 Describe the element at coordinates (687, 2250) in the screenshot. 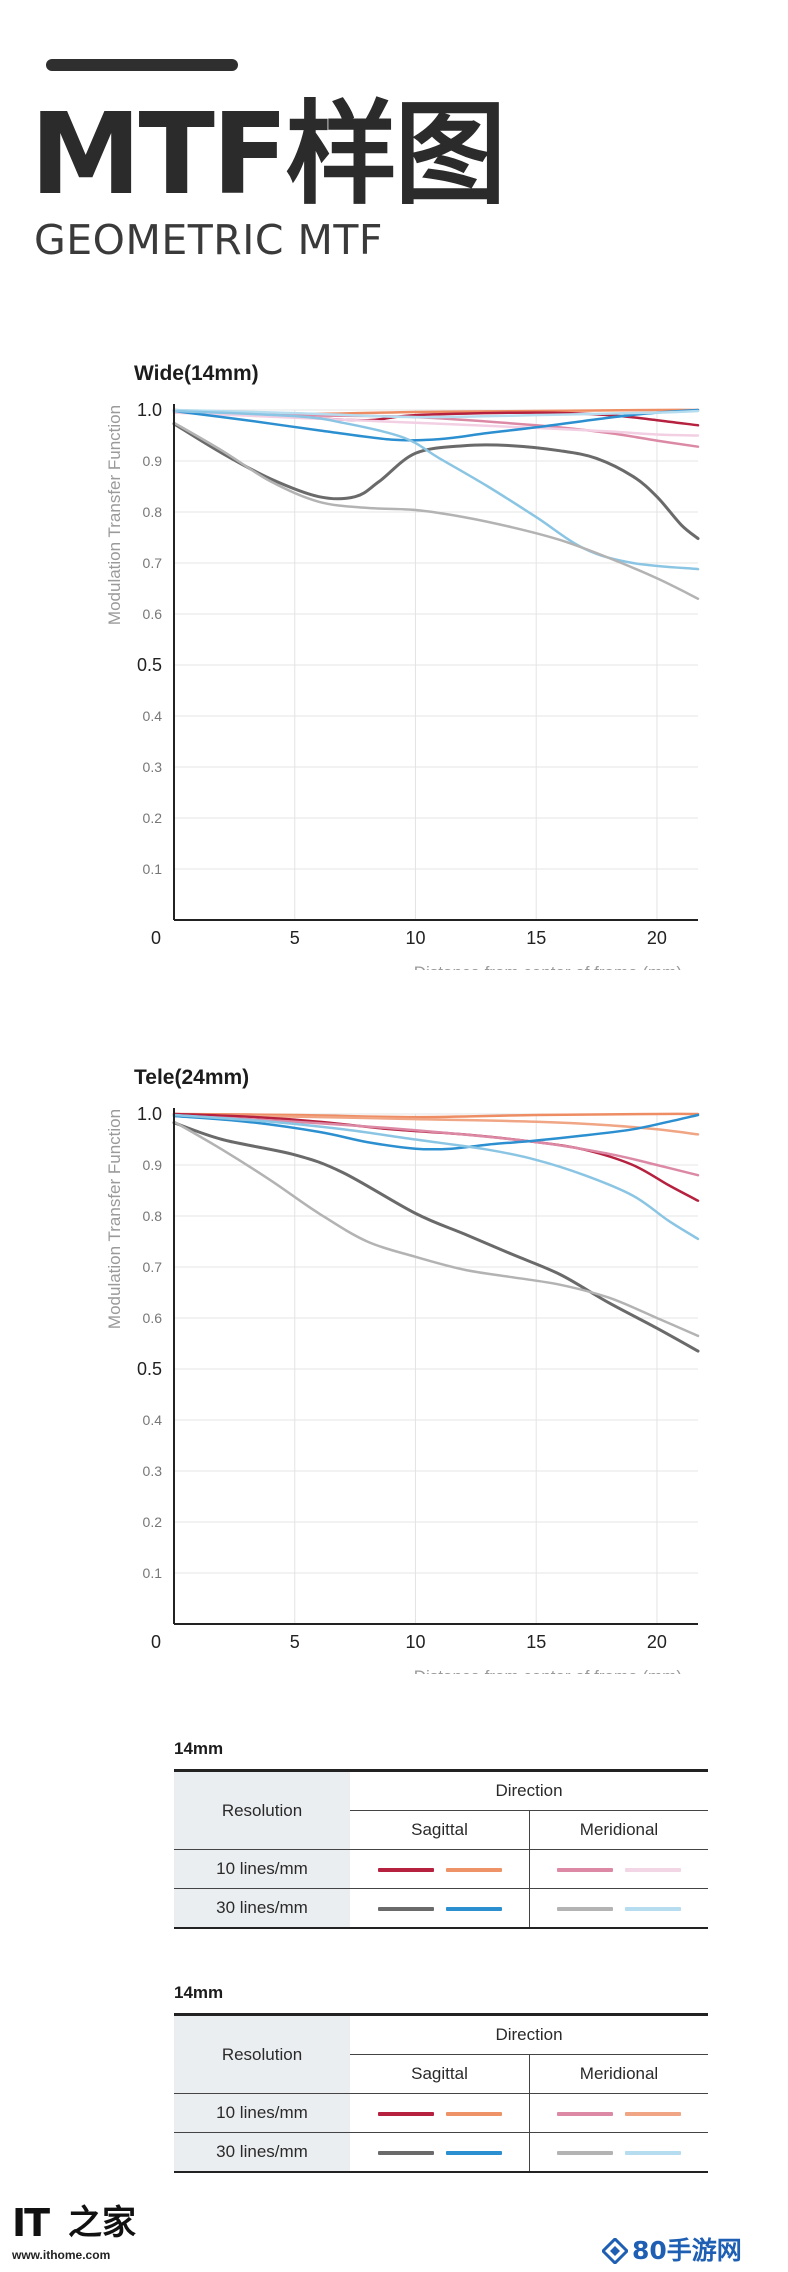

I see `site-watermark-text: 80手游网` at that location.